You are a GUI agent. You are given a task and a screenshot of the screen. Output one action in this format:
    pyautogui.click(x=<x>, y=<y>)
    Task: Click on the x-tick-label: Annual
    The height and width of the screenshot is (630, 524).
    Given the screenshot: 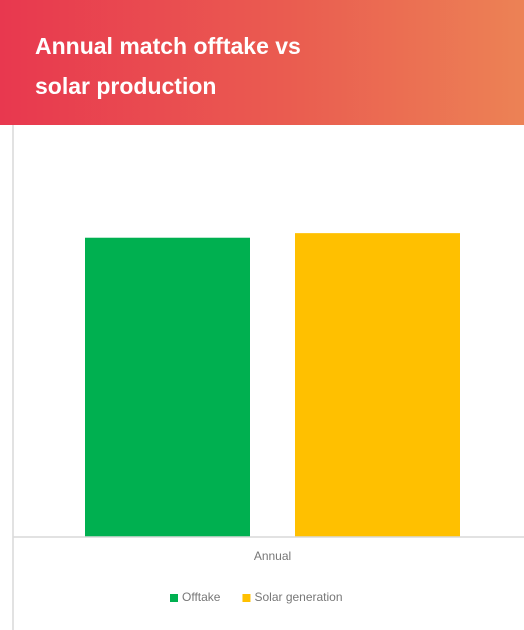 What is the action you would take?
    pyautogui.click(x=272, y=556)
    